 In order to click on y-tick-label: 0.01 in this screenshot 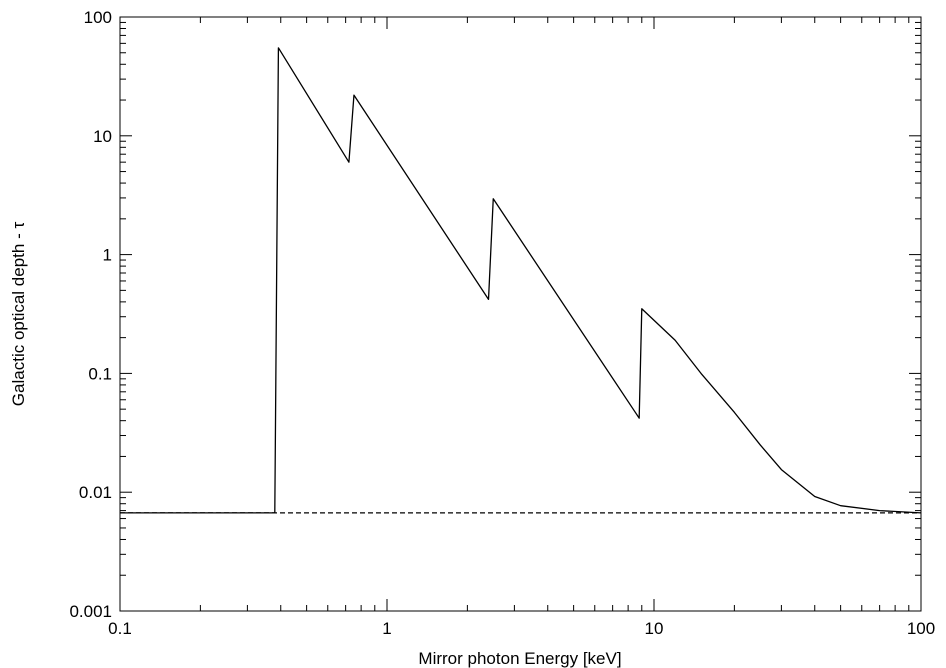, I will do `click(95, 492)`.